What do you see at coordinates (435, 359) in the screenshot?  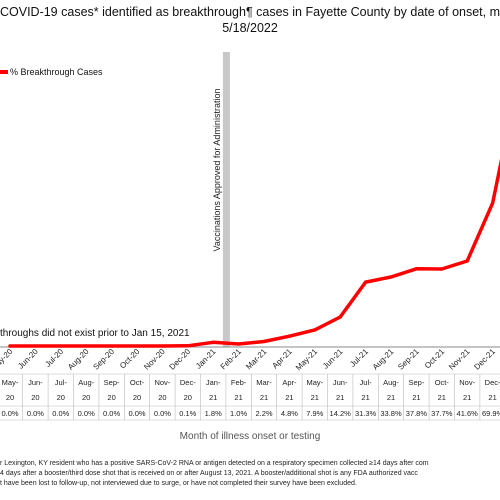 I see `x-tick-label: Oct-21` at bounding box center [435, 359].